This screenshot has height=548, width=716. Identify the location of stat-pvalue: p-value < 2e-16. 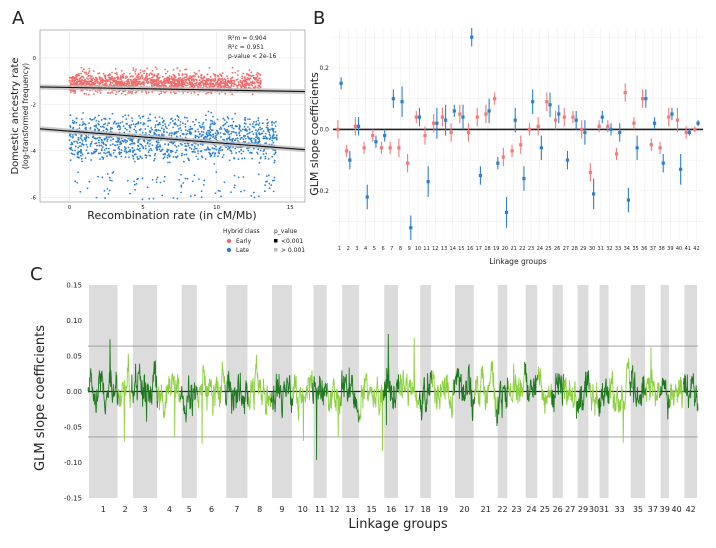
(252, 56).